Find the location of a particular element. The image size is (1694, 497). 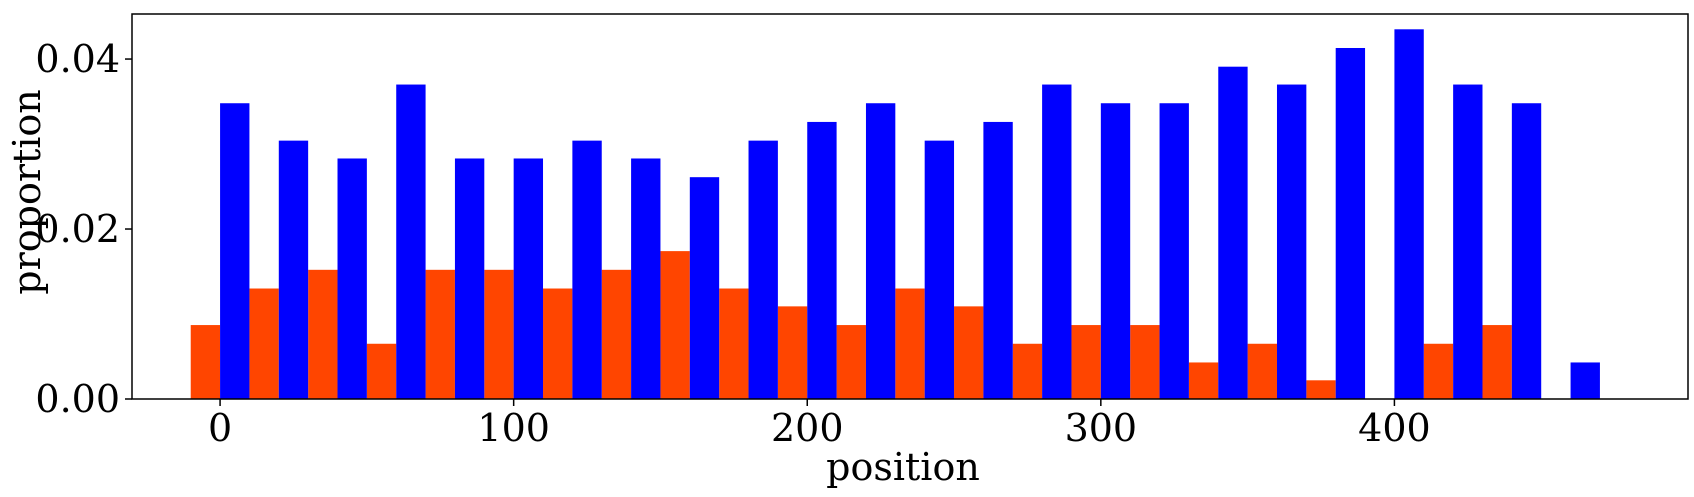

x-axis-ticks: 0 100 200 300 400 is located at coordinates (819, 424).